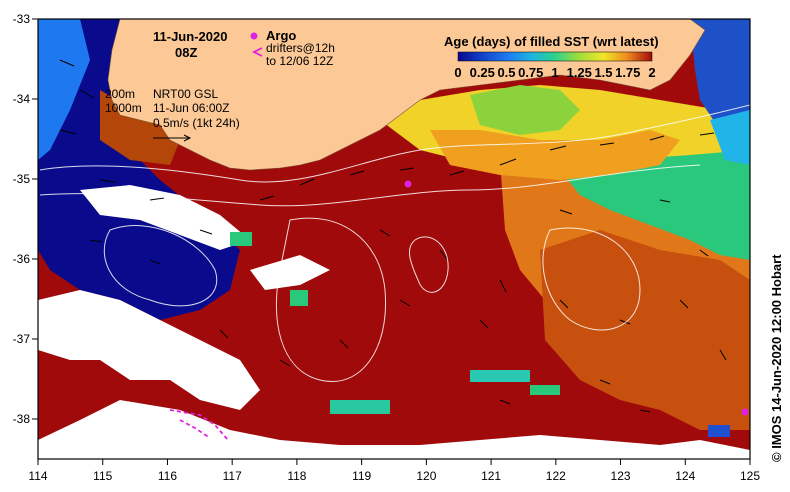 This screenshot has height=492, width=790. I want to click on colorbar-tick-label: 0.5, so click(506, 72).